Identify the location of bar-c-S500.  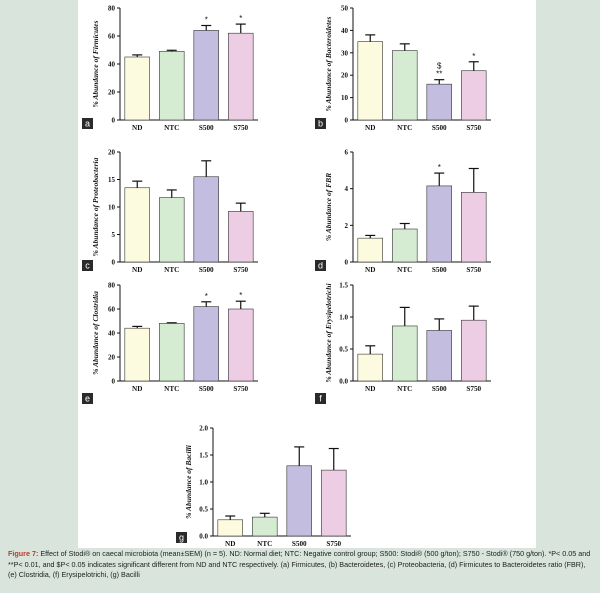
(206, 219).